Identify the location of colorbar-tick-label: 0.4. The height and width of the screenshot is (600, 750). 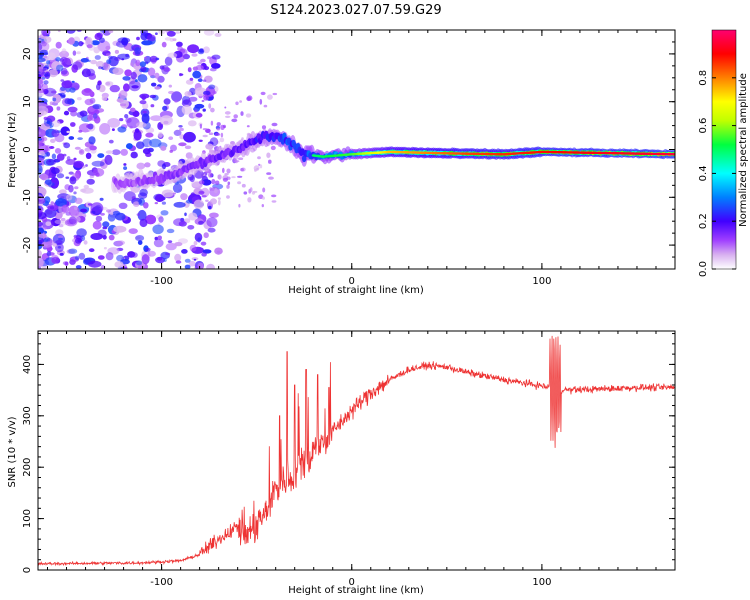
(703, 173).